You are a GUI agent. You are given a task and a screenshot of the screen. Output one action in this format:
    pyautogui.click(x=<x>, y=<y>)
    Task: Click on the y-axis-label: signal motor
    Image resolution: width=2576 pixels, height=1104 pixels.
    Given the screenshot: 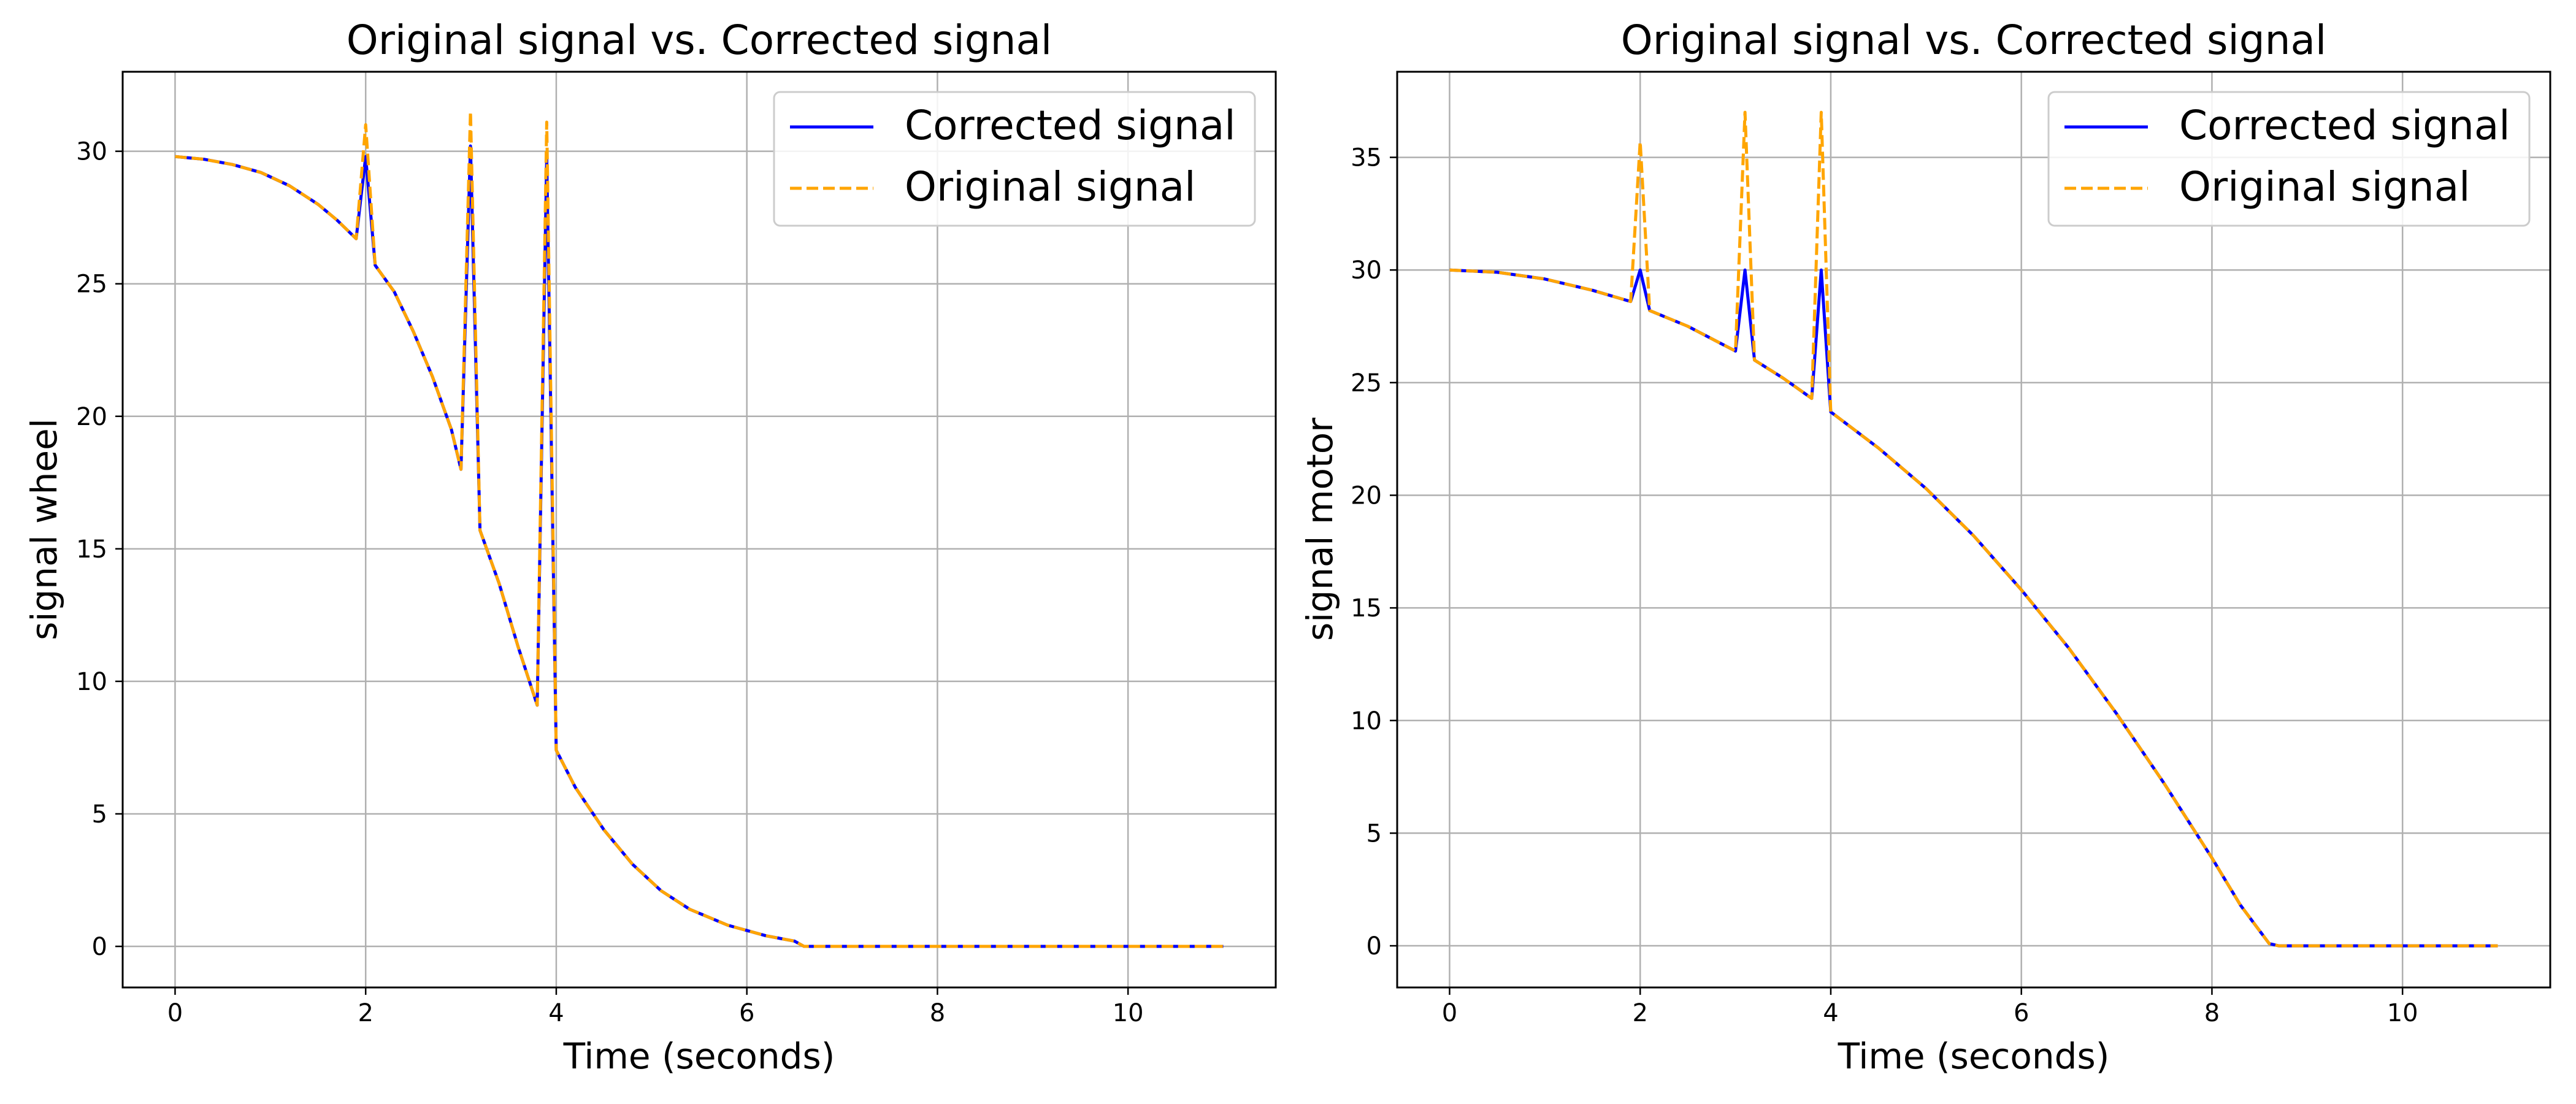 What is the action you would take?
    pyautogui.click(x=1320, y=529)
    